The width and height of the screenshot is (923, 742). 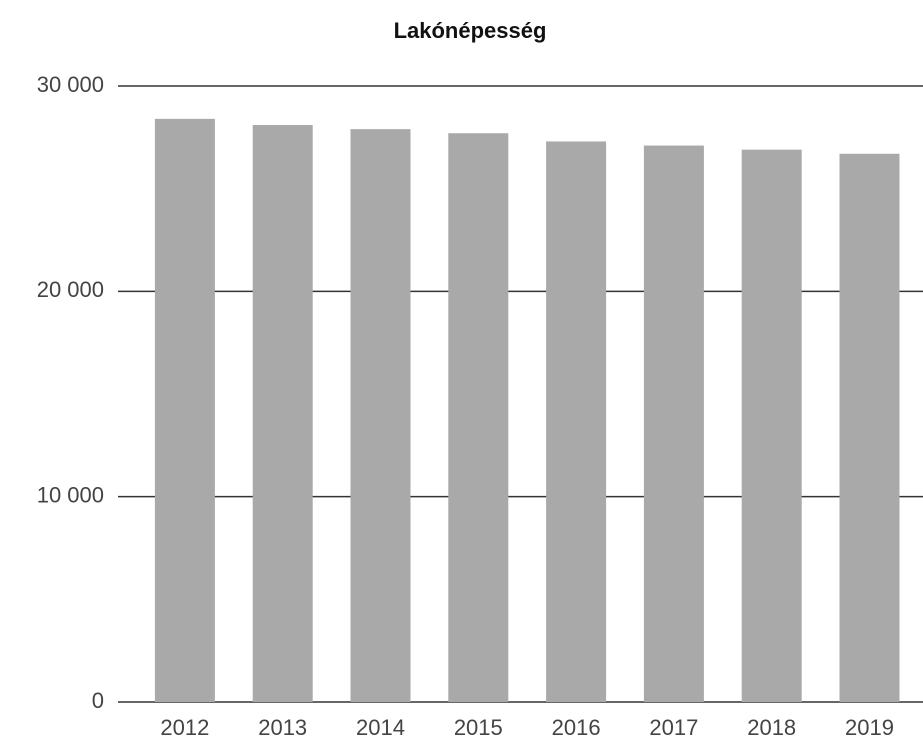 What do you see at coordinates (470, 30) in the screenshot?
I see `chart-title: Lakónépesség` at bounding box center [470, 30].